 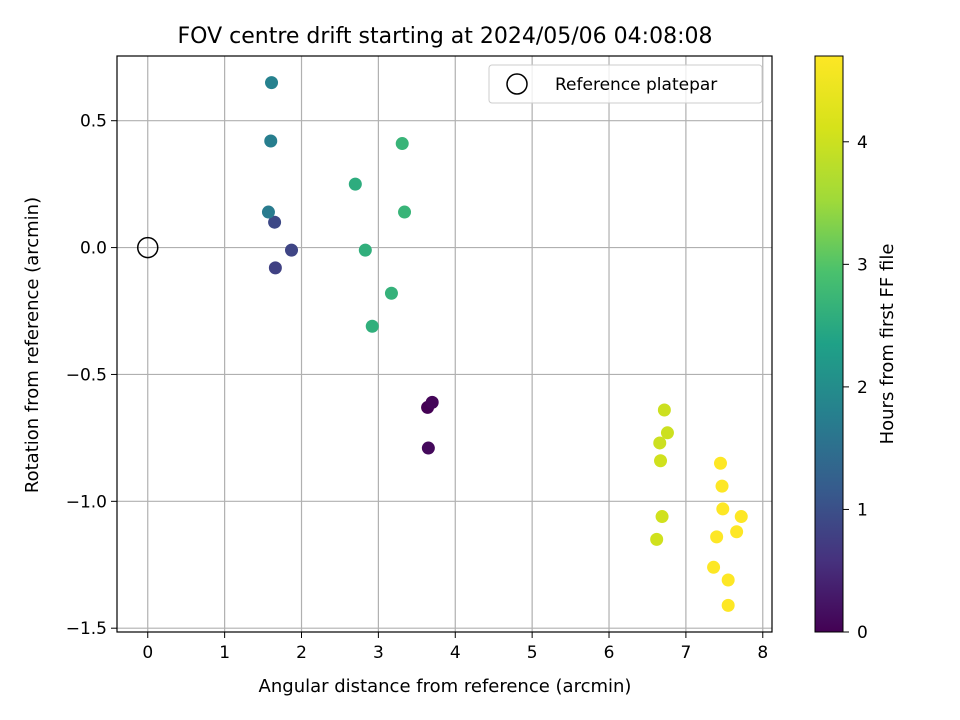 What do you see at coordinates (86, 375) in the screenshot?
I see `y-tick-label: −0.5` at bounding box center [86, 375].